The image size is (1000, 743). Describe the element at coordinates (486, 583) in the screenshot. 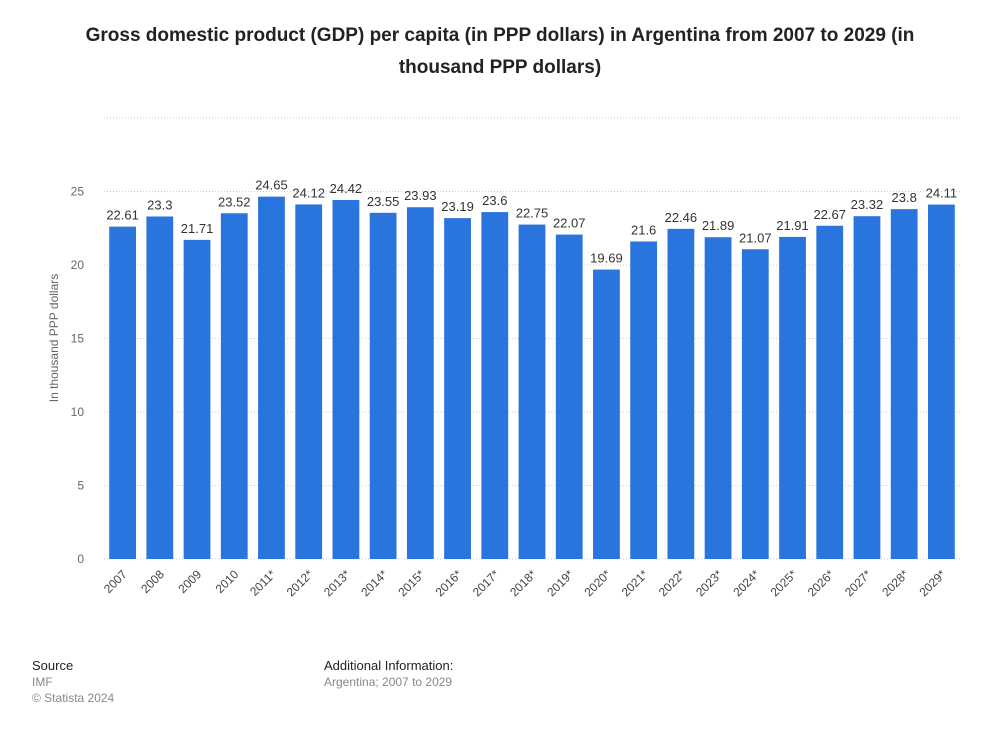

I see `x-tick-label: 2017*` at that location.